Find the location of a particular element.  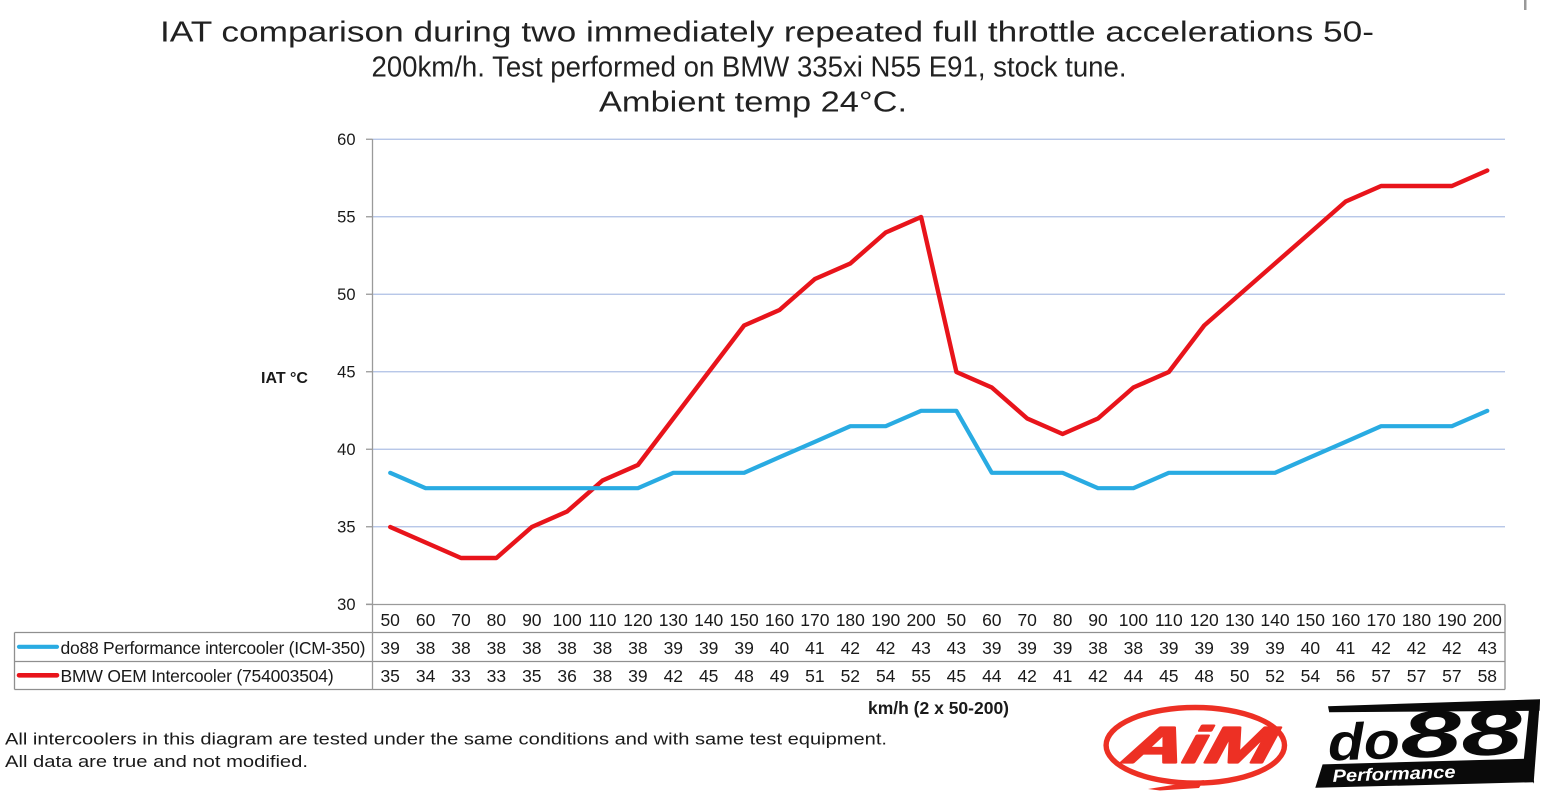

svg-text: 88 is located at coordinates (1461, 733).